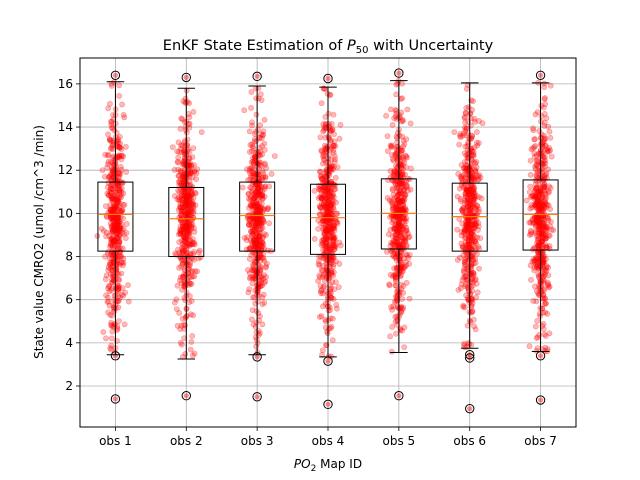 The width and height of the screenshot is (640, 480). Describe the element at coordinates (540, 441) in the screenshot. I see `x-tick-label: obs 7` at that location.